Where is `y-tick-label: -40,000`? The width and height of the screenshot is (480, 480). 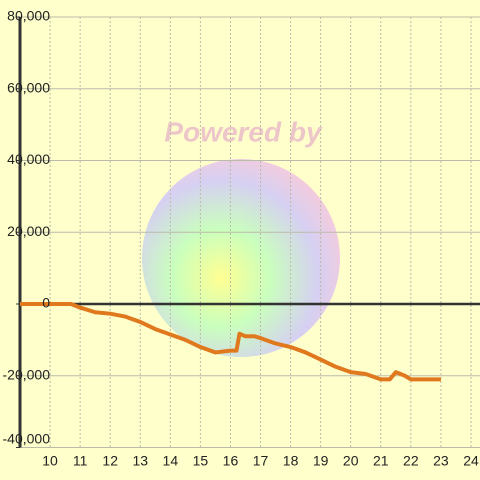 y-tick-label: -40,000 is located at coordinates (27, 439).